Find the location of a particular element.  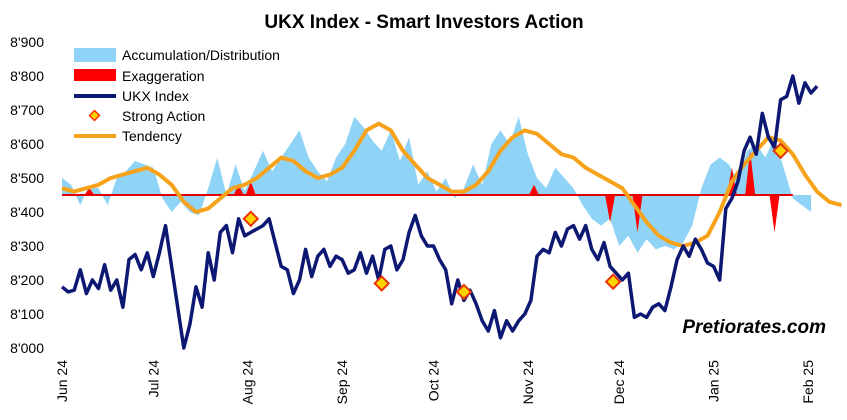

x-tick-label: Jun 24 is located at coordinates (62, 381).